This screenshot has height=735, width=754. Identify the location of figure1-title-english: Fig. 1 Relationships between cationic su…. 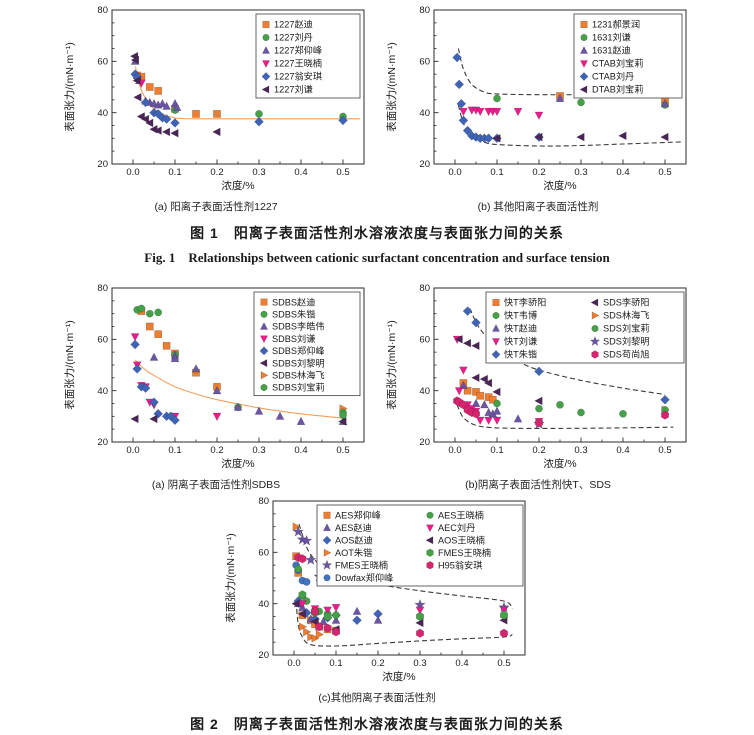
(377, 257).